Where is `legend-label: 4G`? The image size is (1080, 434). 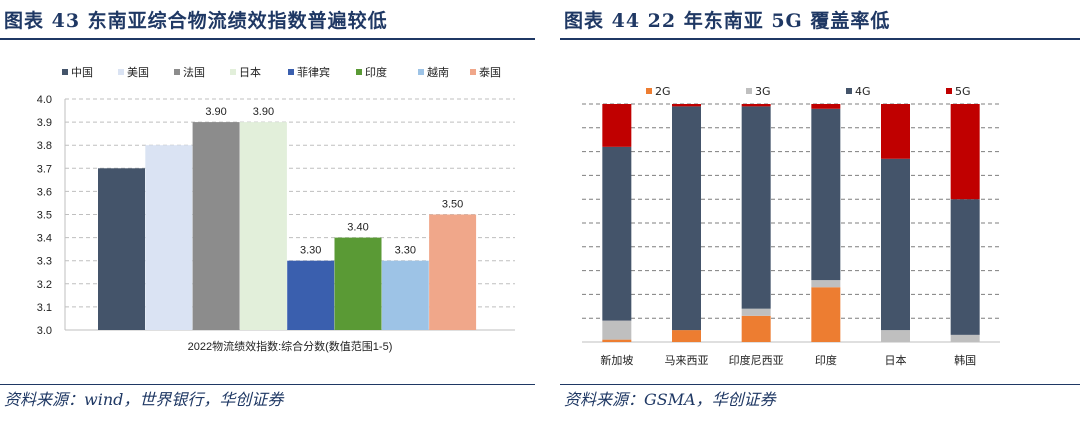 legend-label: 4G is located at coordinates (863, 91).